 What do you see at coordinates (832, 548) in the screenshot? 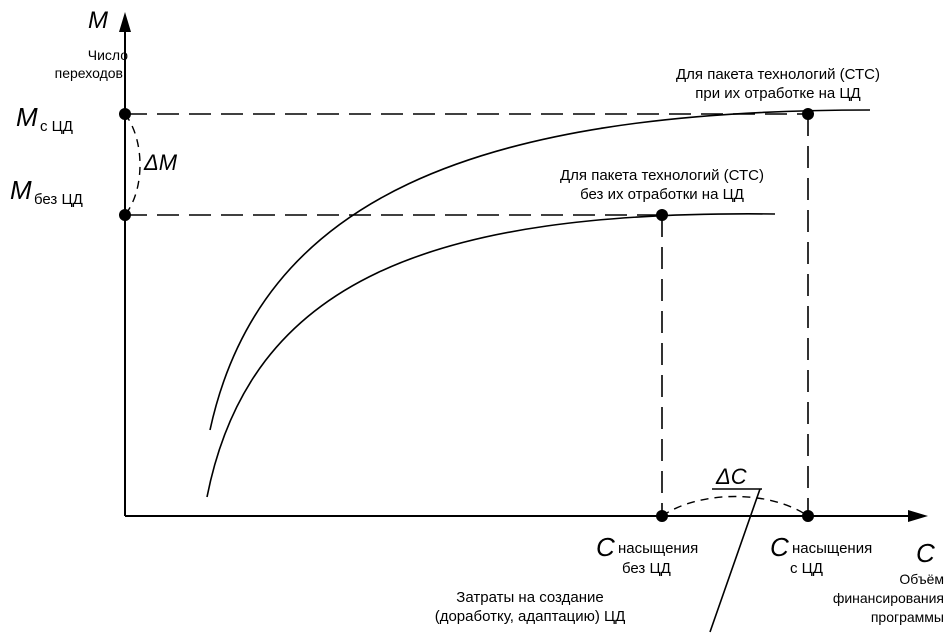
I see `tick-c-with-dt-sub1: насыщения` at bounding box center [832, 548].